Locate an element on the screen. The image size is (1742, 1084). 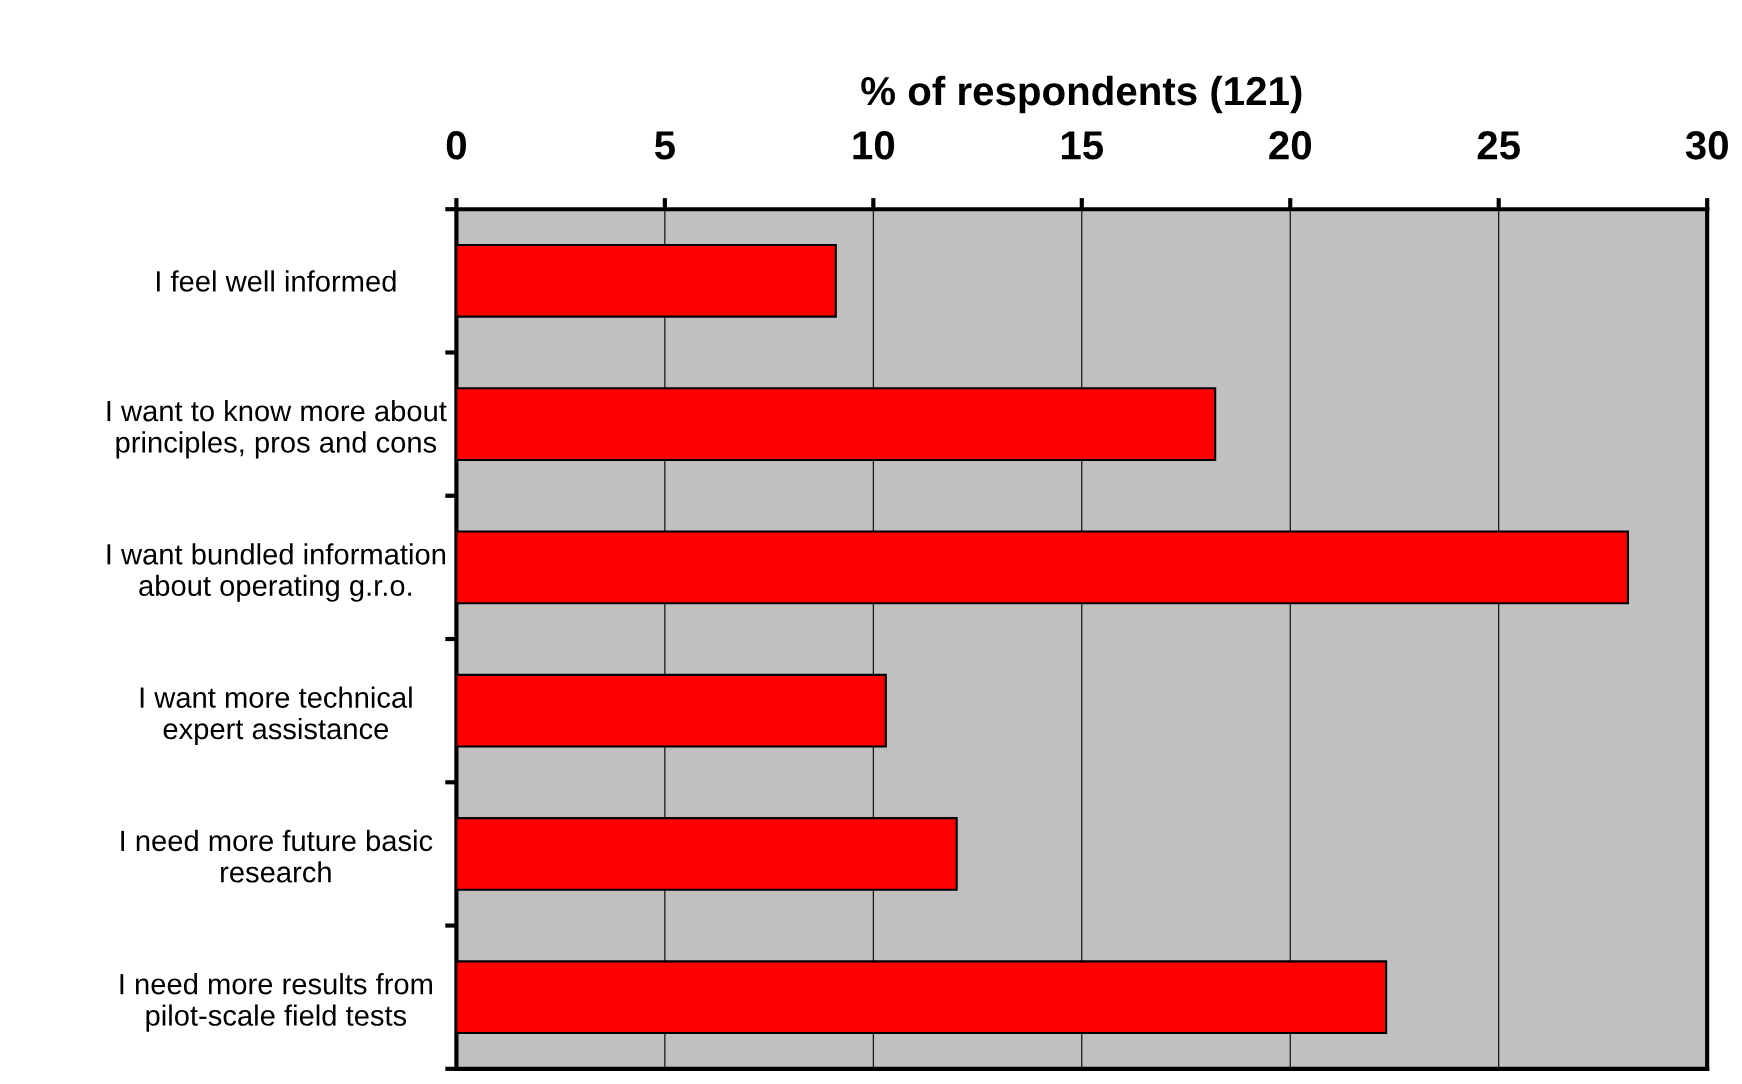
y-tick-label: I want more technical expert assistance is located at coordinates (276, 716).